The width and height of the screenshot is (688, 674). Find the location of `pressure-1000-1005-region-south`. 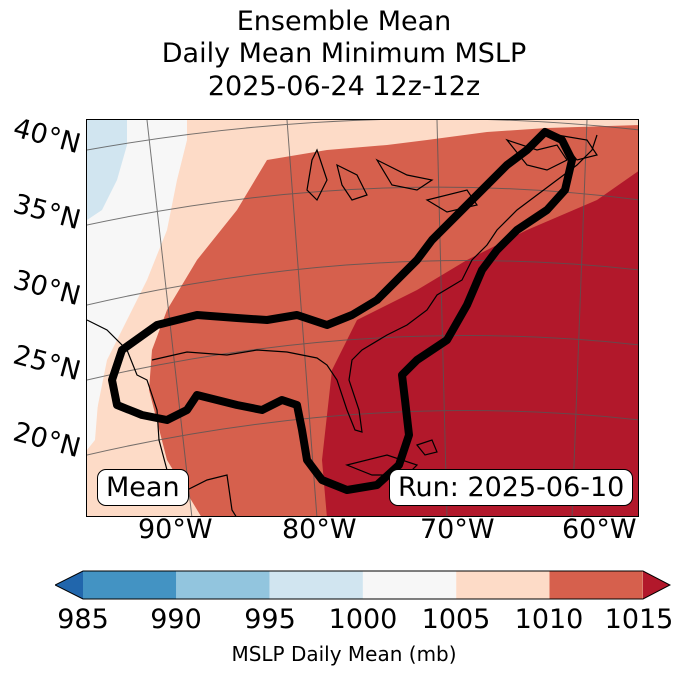

pressure-1000-1005-region-south is located at coordinates (93, 420).